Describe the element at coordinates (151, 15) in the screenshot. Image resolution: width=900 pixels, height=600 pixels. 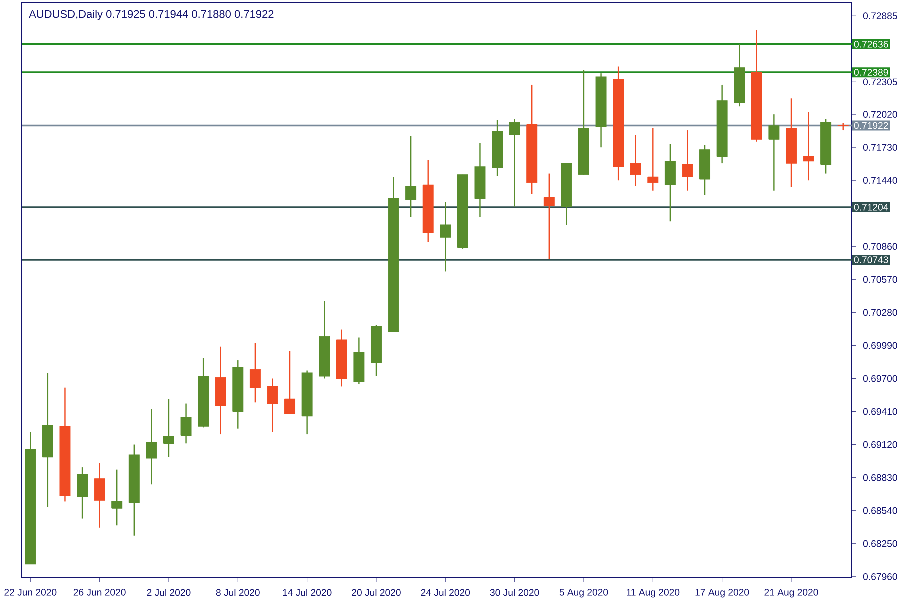
I see `text: AUDUSD,Daily 0.71925 0.71944 0.71880 0.71922` at that location.